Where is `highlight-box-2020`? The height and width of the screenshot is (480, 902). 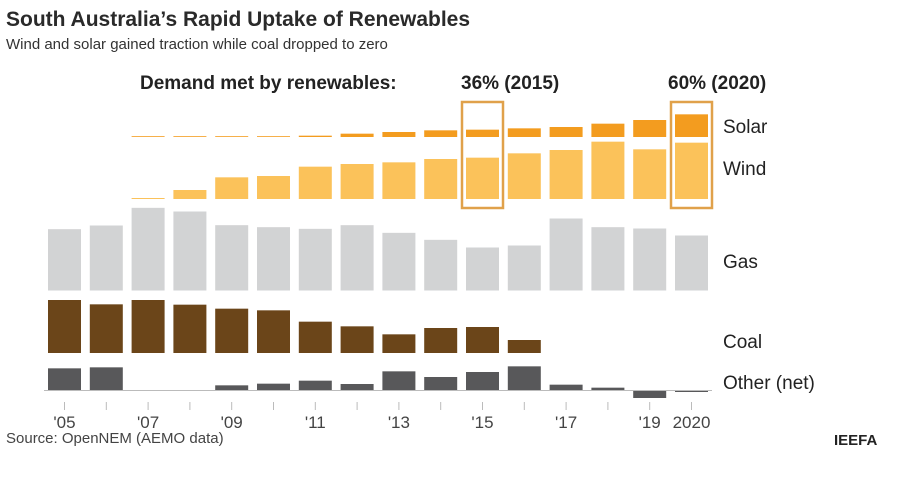 highlight-box-2020 is located at coordinates (691, 155).